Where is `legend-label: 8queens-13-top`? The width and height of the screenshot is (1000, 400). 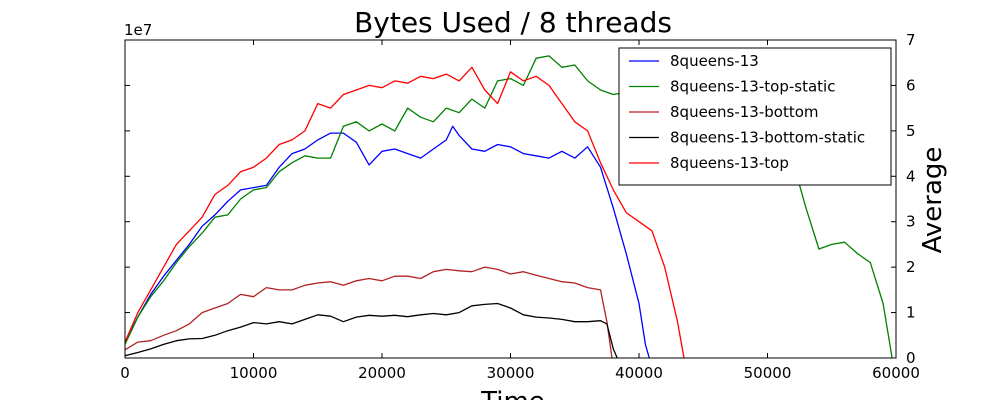
legend-label: 8queens-13-top is located at coordinates (729, 163).